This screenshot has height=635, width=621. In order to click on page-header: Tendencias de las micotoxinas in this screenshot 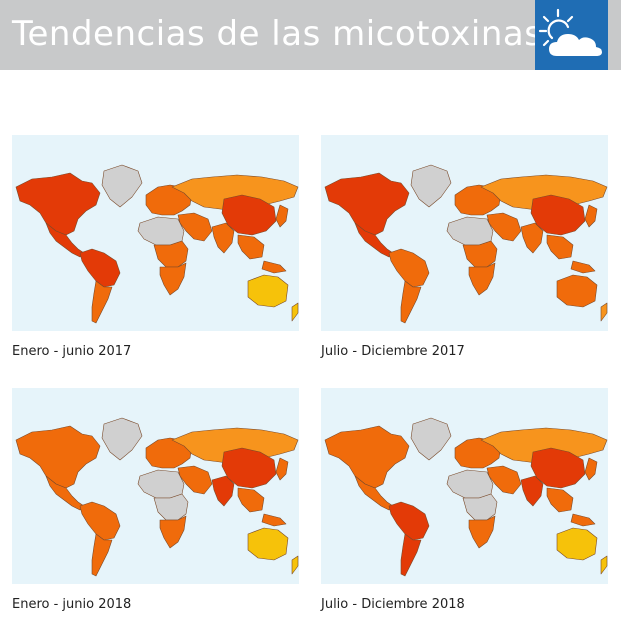, I will do `click(310, 35)`.